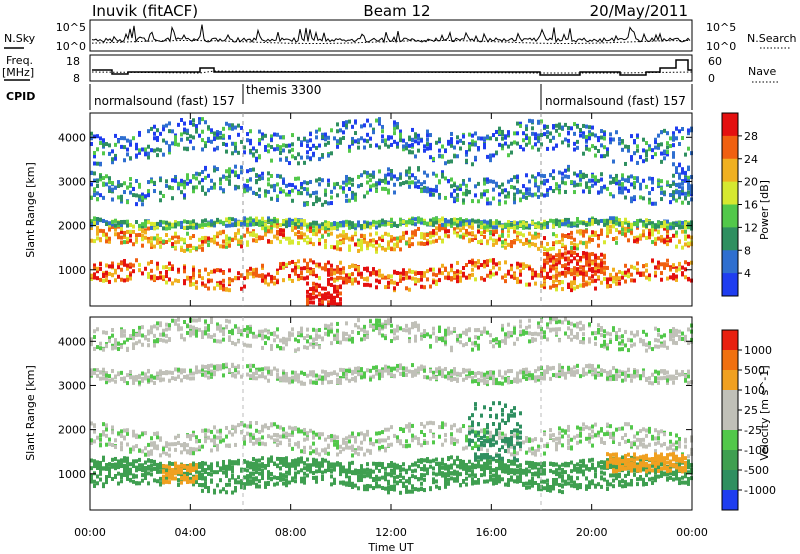 The image size is (800, 554). I want to click on nave-label: Nave, so click(762, 71).